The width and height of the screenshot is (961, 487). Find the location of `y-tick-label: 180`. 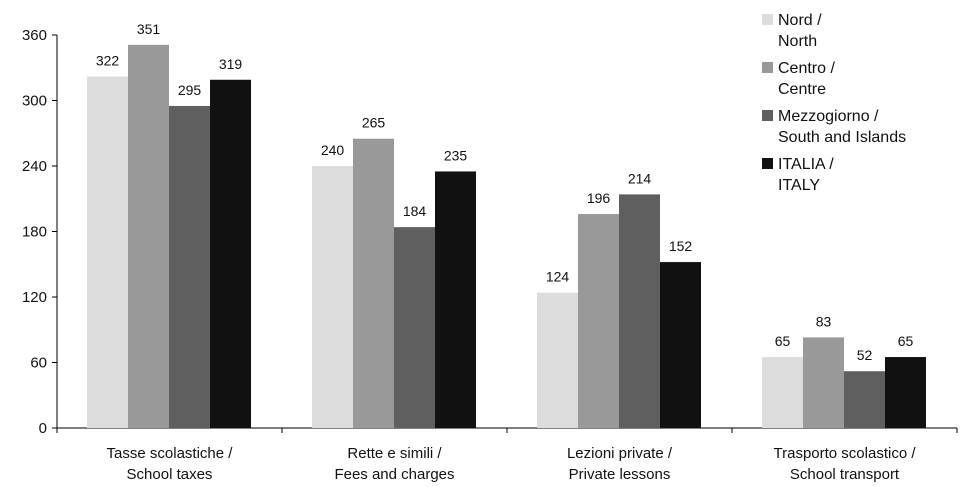

y-tick-label: 180 is located at coordinates (34, 232).